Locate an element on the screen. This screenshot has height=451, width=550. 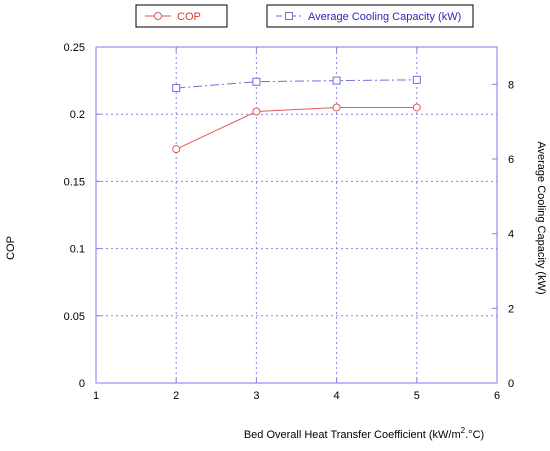
right-tick-label: 2 is located at coordinates (511, 309).